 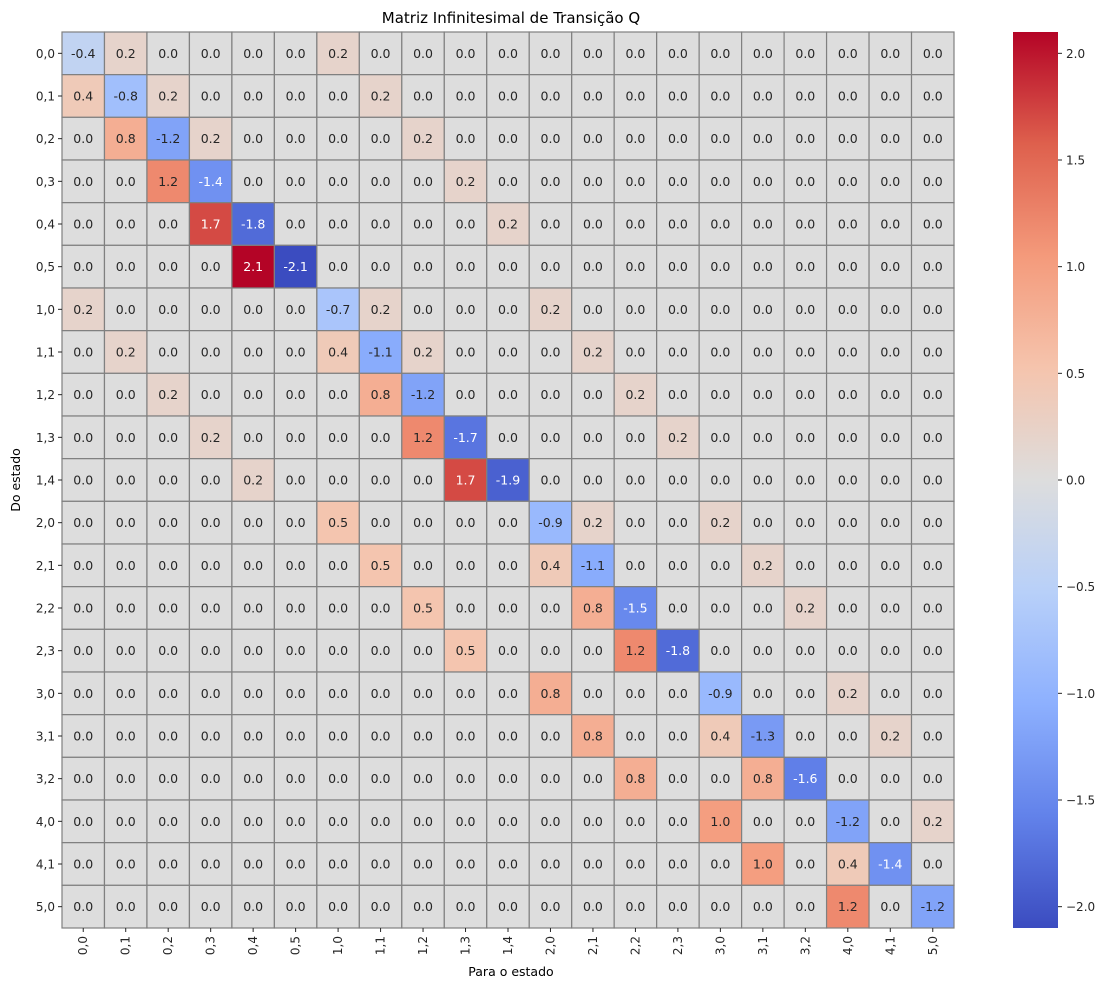 I want to click on cell-value-label: 1.7, so click(x=466, y=480).